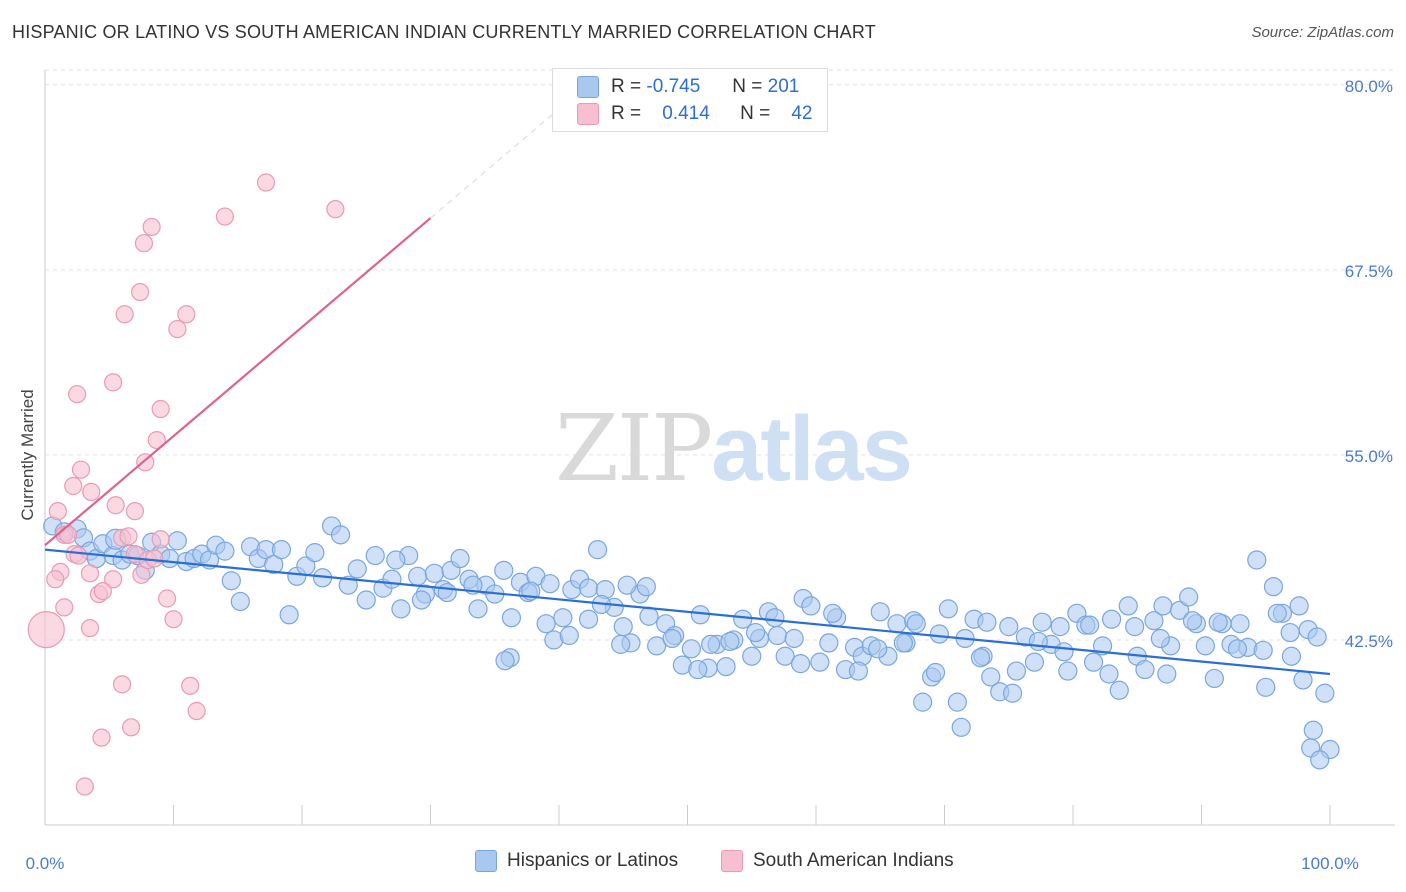  I want to click on stats-legend: R = -0.745 N = 201 R = 0.414 N = 42, so click(690, 100).